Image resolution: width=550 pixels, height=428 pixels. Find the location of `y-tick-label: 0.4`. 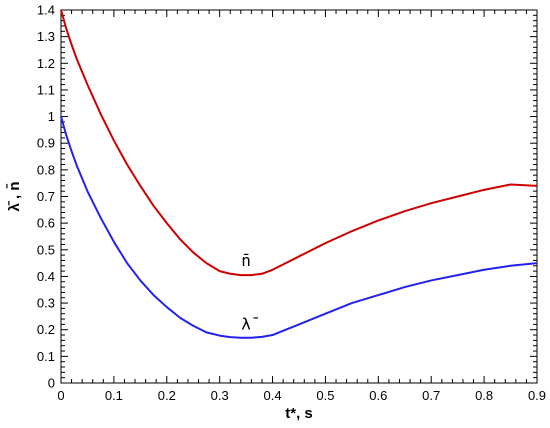

y-tick-label: 0.4 is located at coordinates (46, 276).